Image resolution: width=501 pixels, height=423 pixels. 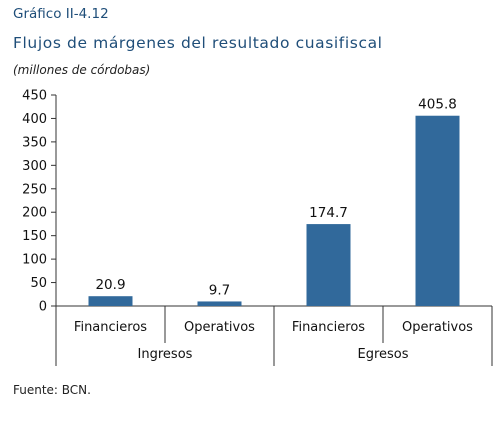 What do you see at coordinates (61, 14) in the screenshot?
I see `figure-label: Gráfico II-4.12` at bounding box center [61, 14].